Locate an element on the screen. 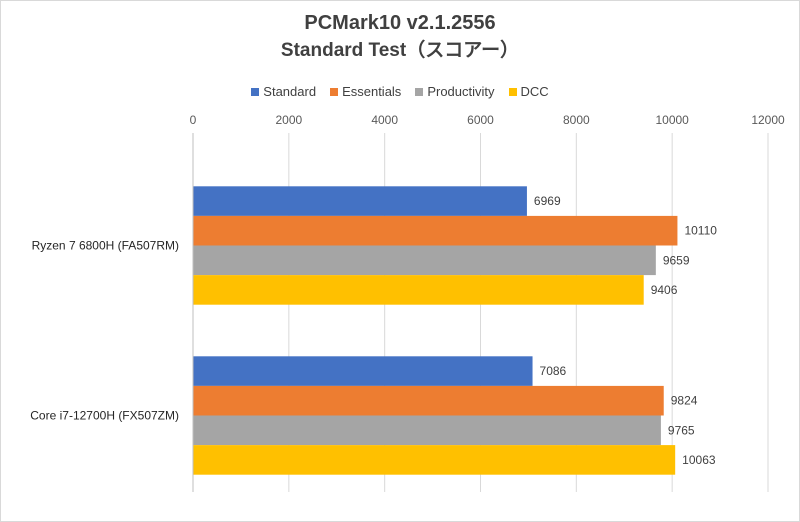 The height and width of the screenshot is (522, 800). data-label: 9824 is located at coordinates (684, 401).